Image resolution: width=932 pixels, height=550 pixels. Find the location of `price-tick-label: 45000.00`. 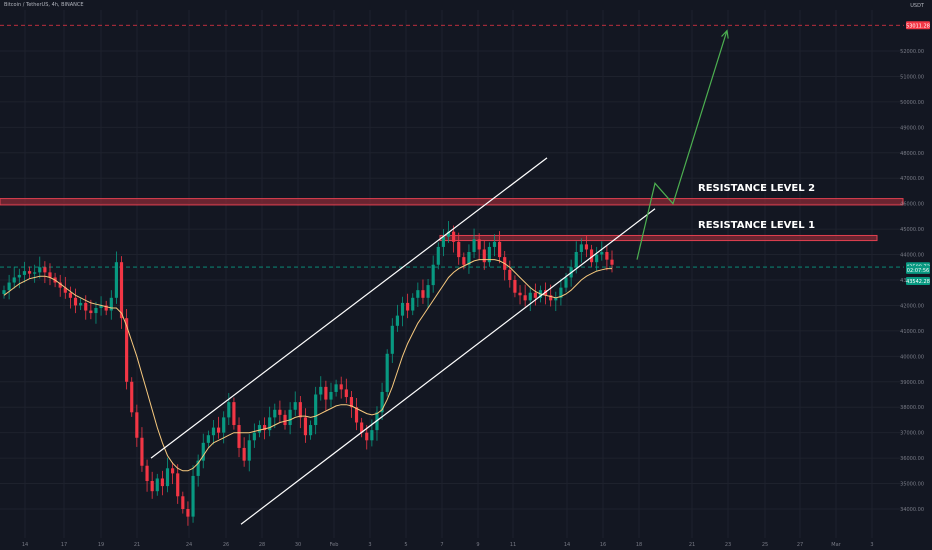

price-tick-label: 45000.00 is located at coordinates (912, 230).